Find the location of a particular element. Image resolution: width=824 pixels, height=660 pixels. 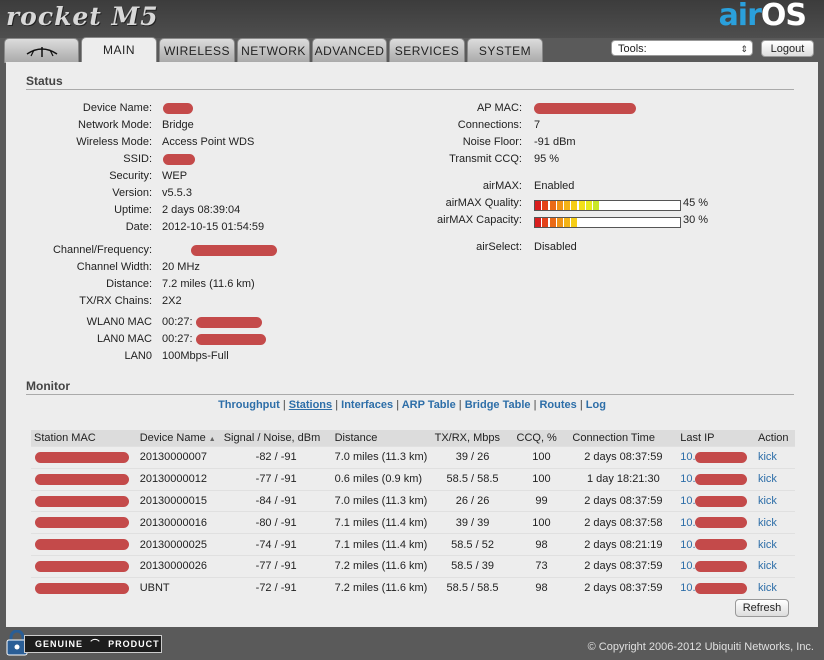

lock-icon is located at coordinates (17, 643).